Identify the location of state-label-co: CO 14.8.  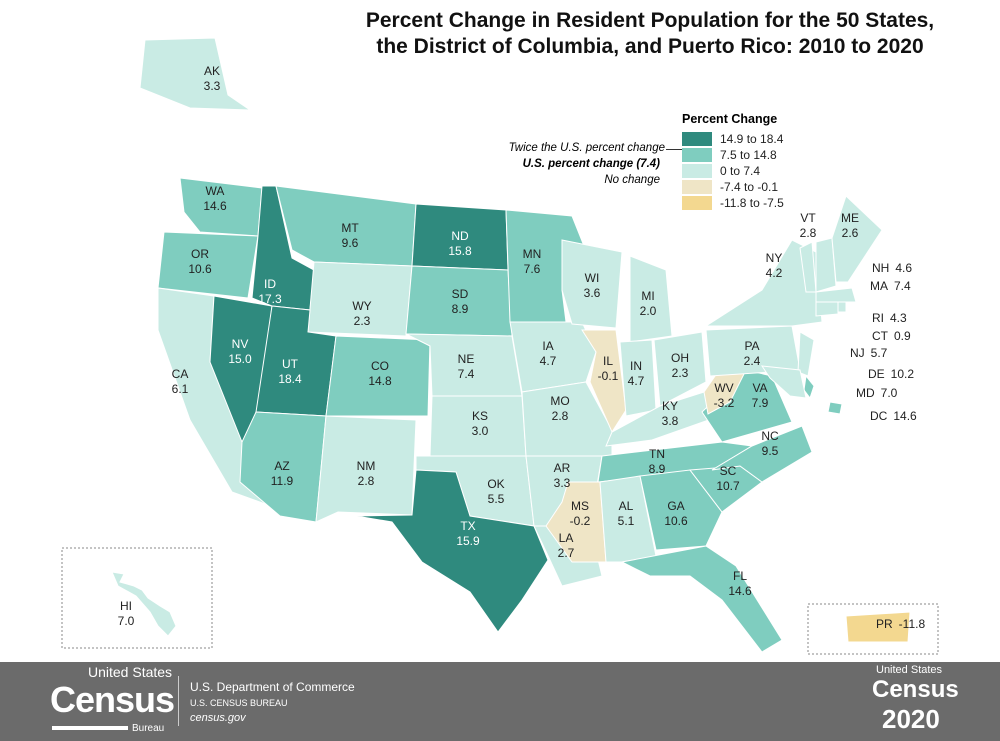
(380, 373).